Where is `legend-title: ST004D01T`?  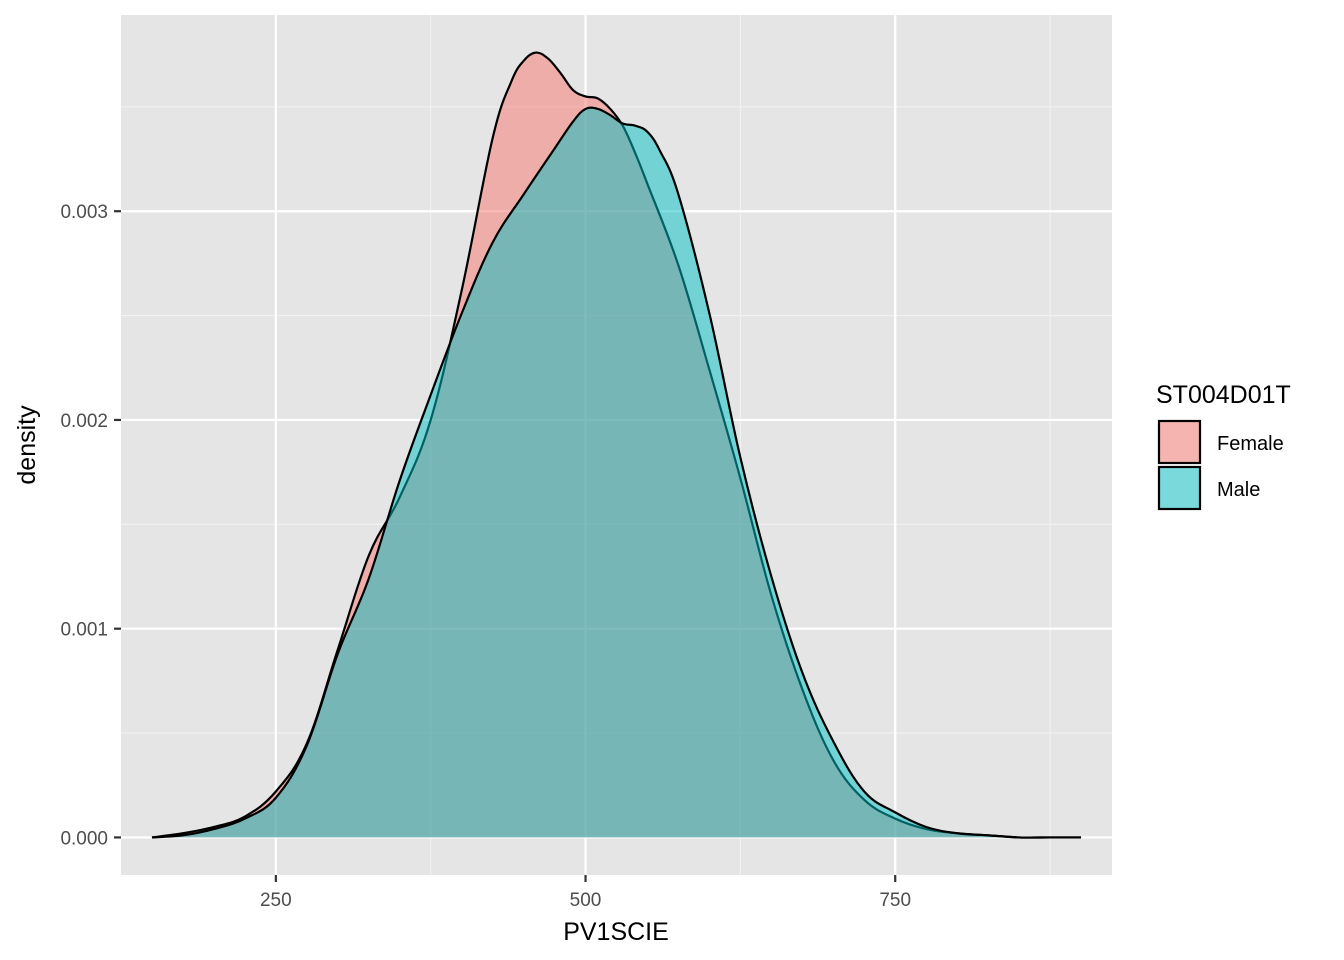
legend-title: ST004D01T is located at coordinates (1223, 395).